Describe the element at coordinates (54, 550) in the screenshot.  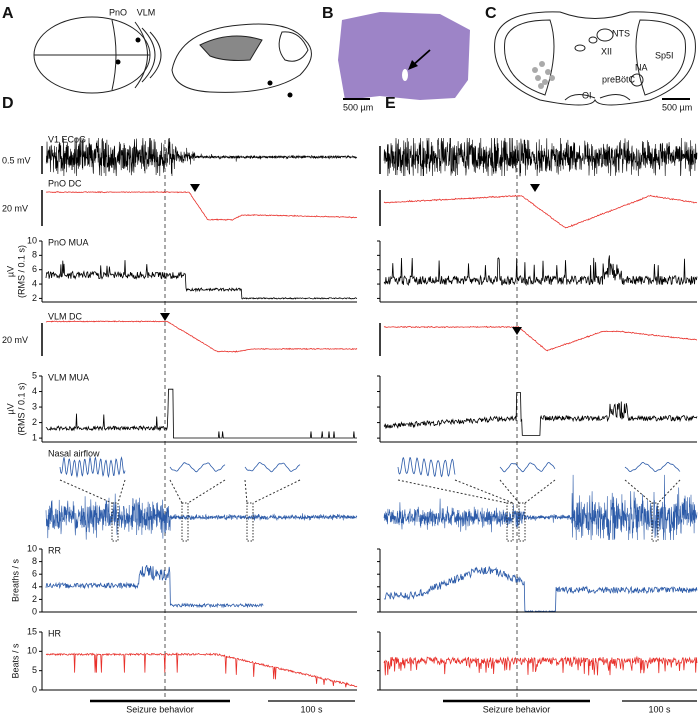
I see `trace-name: RR` at that location.